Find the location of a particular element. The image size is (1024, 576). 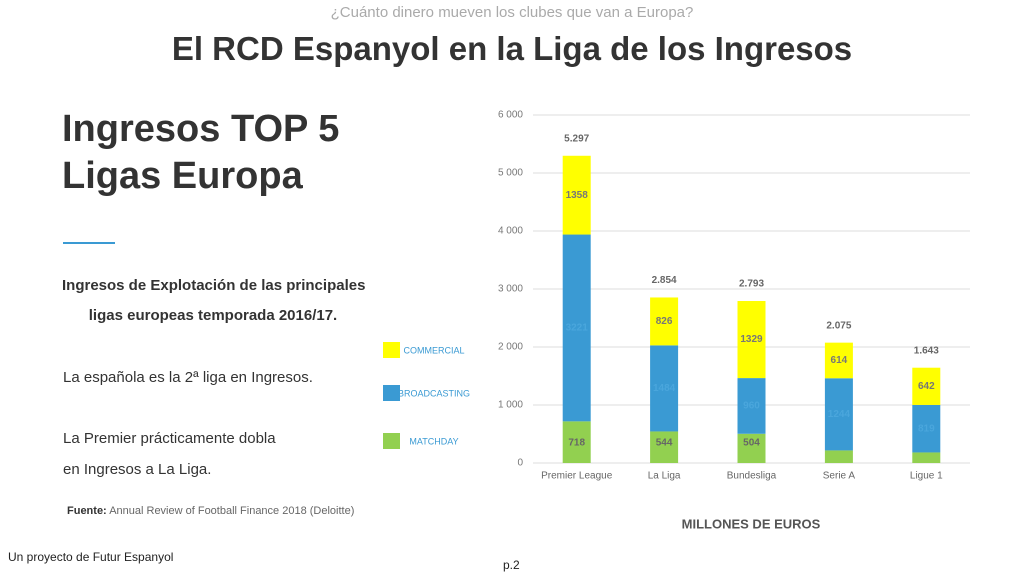

total-label: 2.075 is located at coordinates (838, 325).